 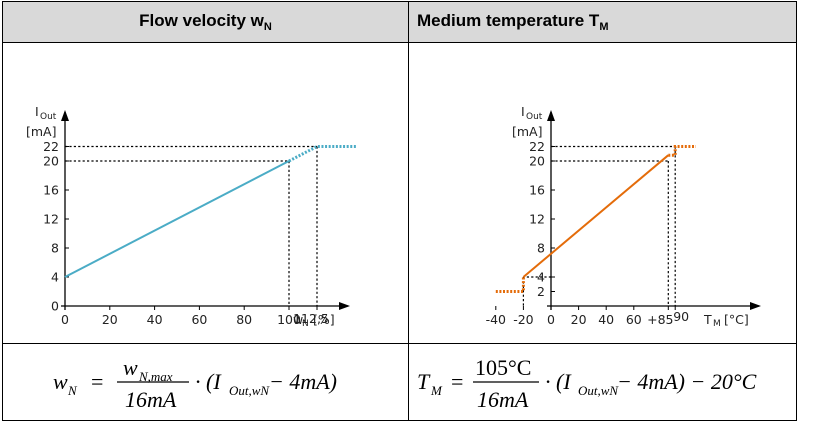 What do you see at coordinates (303, 381) in the screenshot?
I see `flow-formula-rhs-tail: − 4mA)` at bounding box center [303, 381].